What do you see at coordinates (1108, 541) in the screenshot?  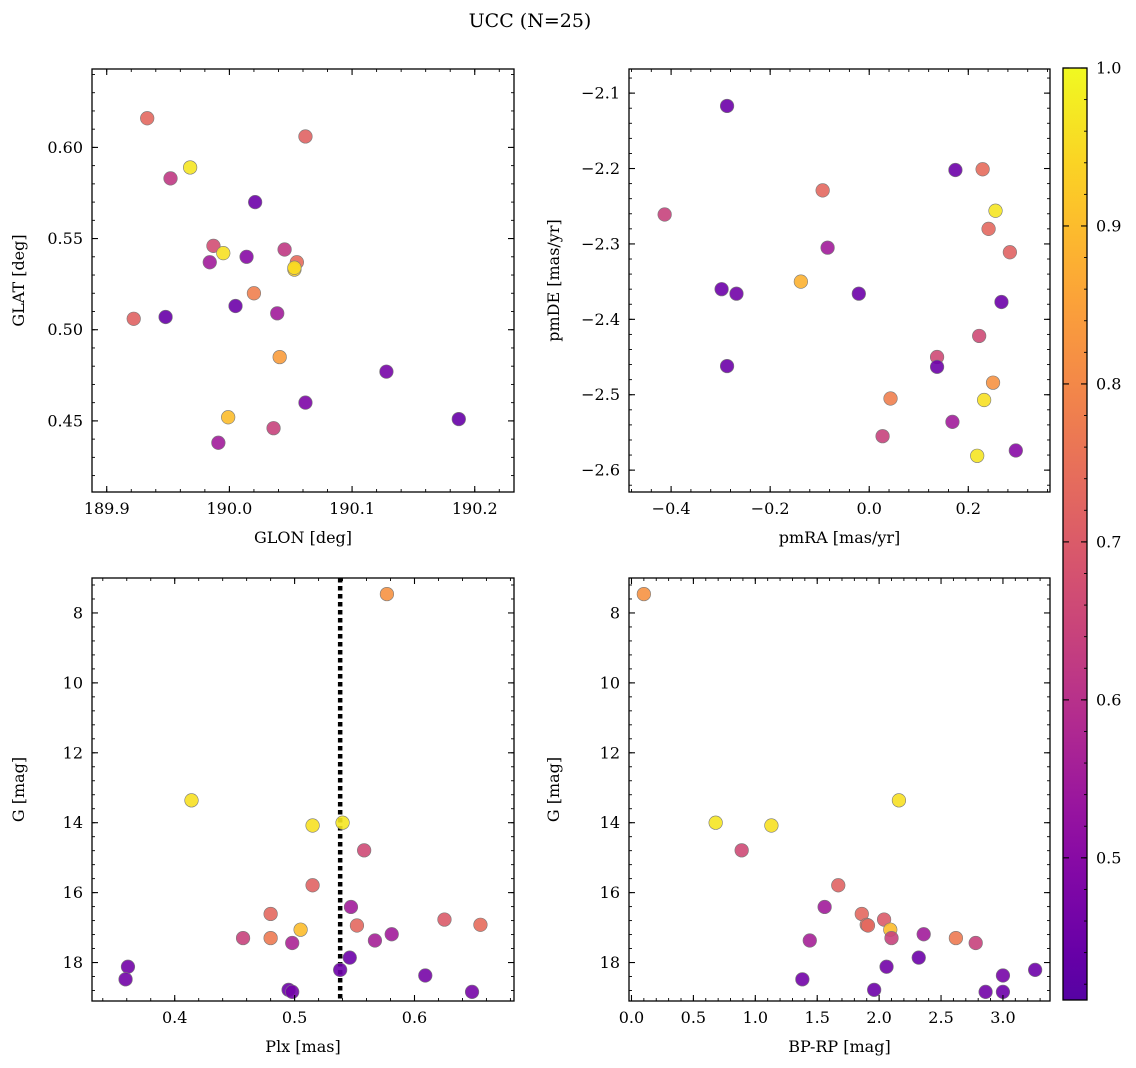 I see `colorbar-tick-label: 0.7` at bounding box center [1108, 541].